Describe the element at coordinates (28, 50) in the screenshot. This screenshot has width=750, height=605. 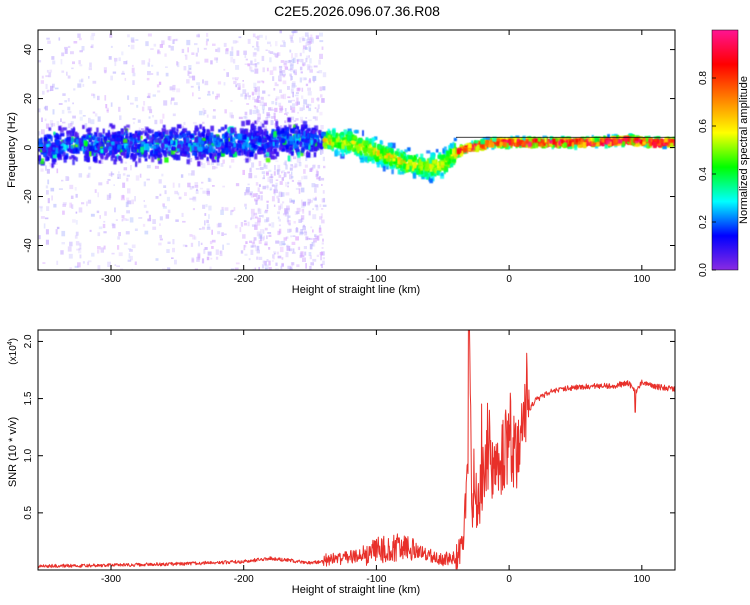
I see `y-tick-label: 40` at that location.